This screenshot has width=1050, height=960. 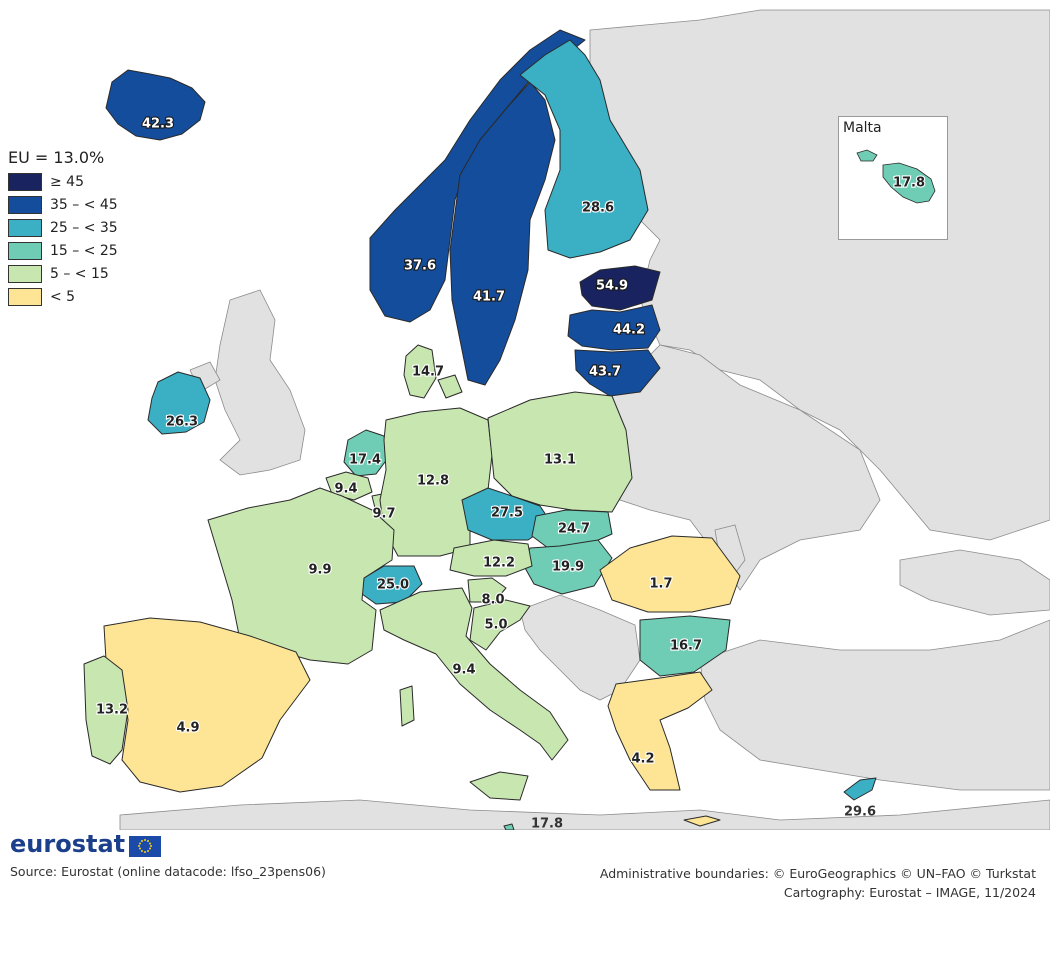 What do you see at coordinates (509, 826) in the screenshot?
I see `region-malta` at bounding box center [509, 826].